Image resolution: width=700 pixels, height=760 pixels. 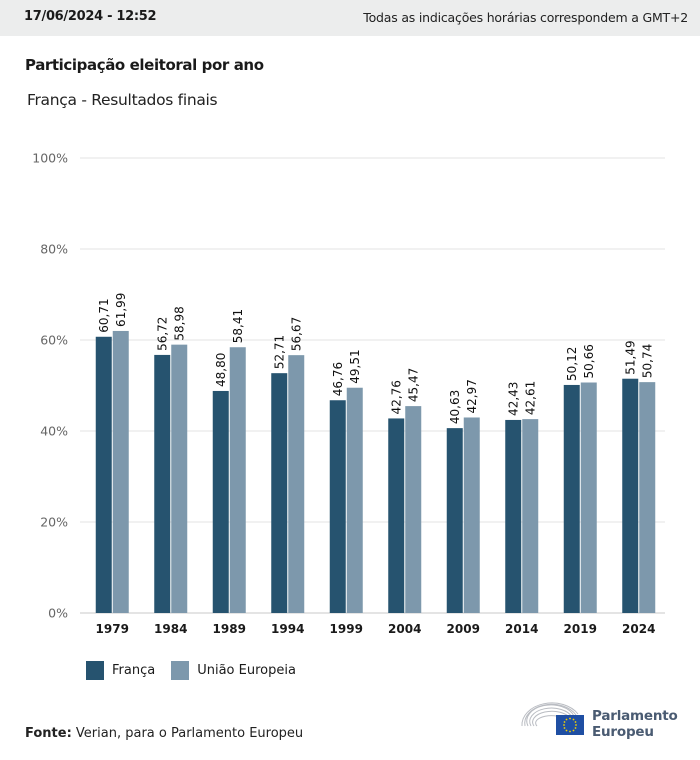 I want to click on bar-ue-1999, so click(x=354, y=500).